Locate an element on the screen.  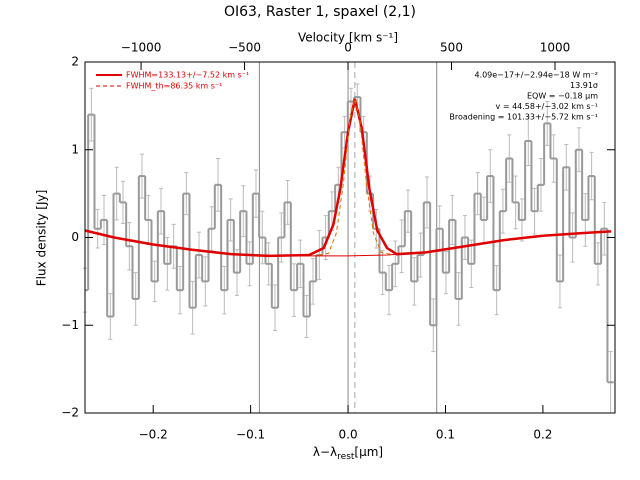
x-tick-label: 0.1 is located at coordinates (445, 435).